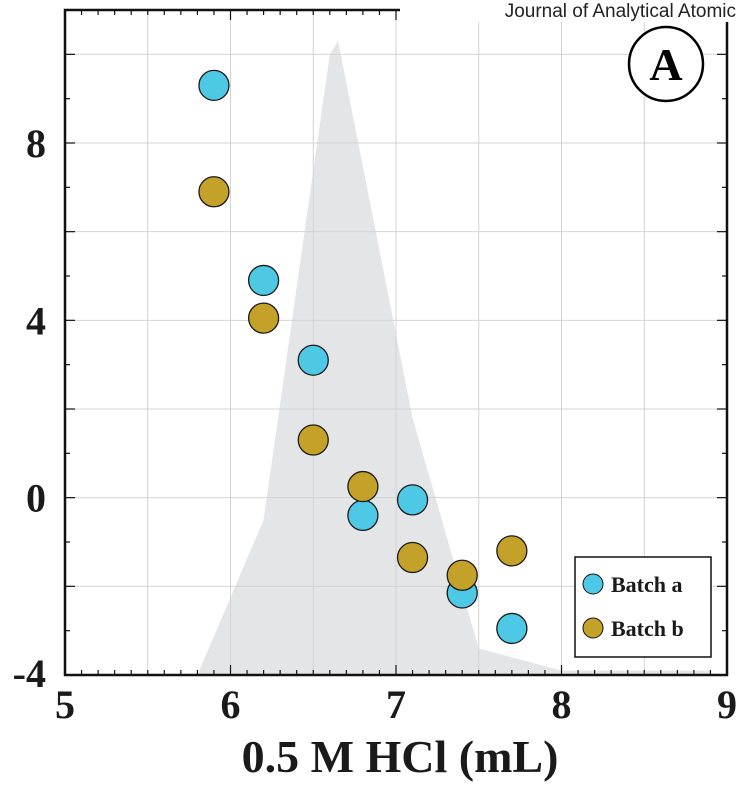  I want to click on legend-marker-batch-a, so click(593, 584).